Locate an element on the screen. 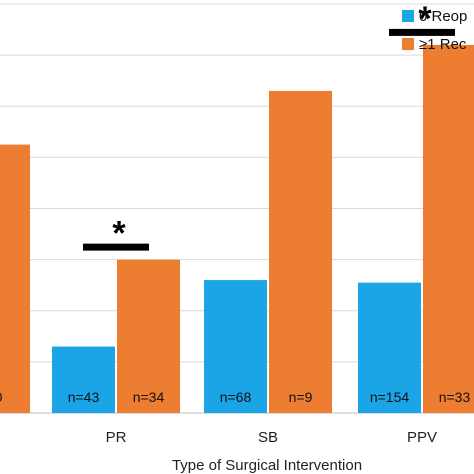  count-labels: 0 n=43 n=34 n=68 n=9 n=154 n=33 is located at coordinates (235, 397).